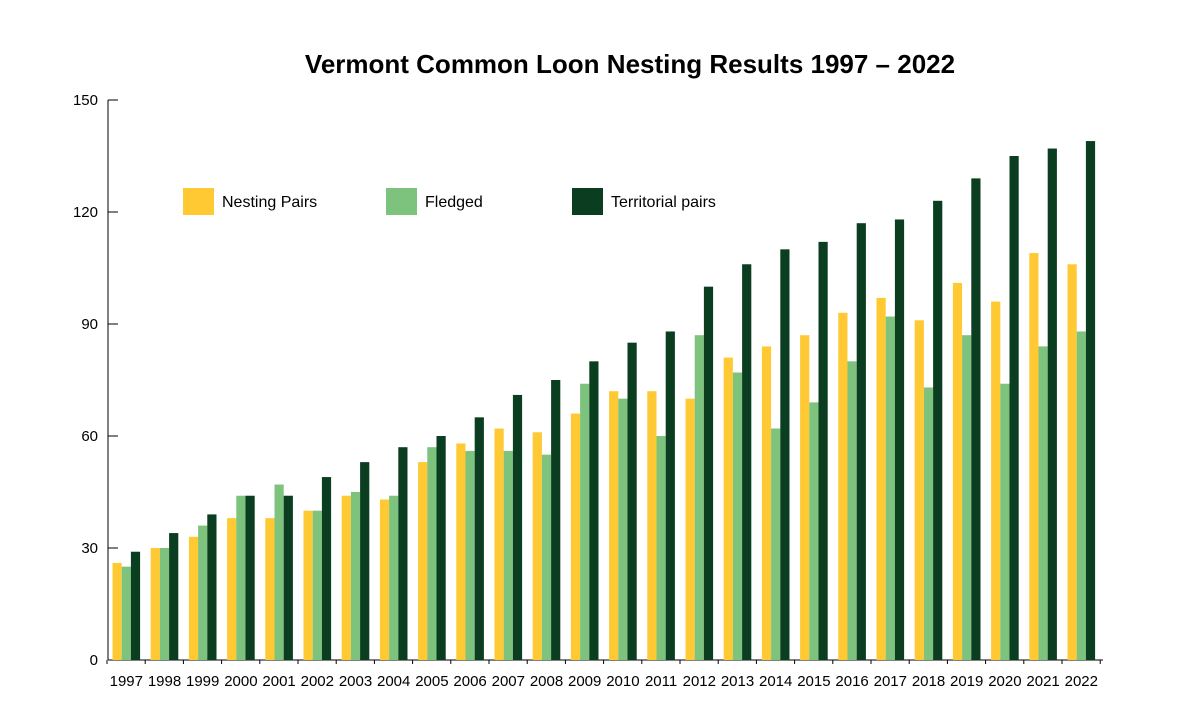 The width and height of the screenshot is (1200, 724). I want to click on y-tick-label: 30, so click(89, 548).